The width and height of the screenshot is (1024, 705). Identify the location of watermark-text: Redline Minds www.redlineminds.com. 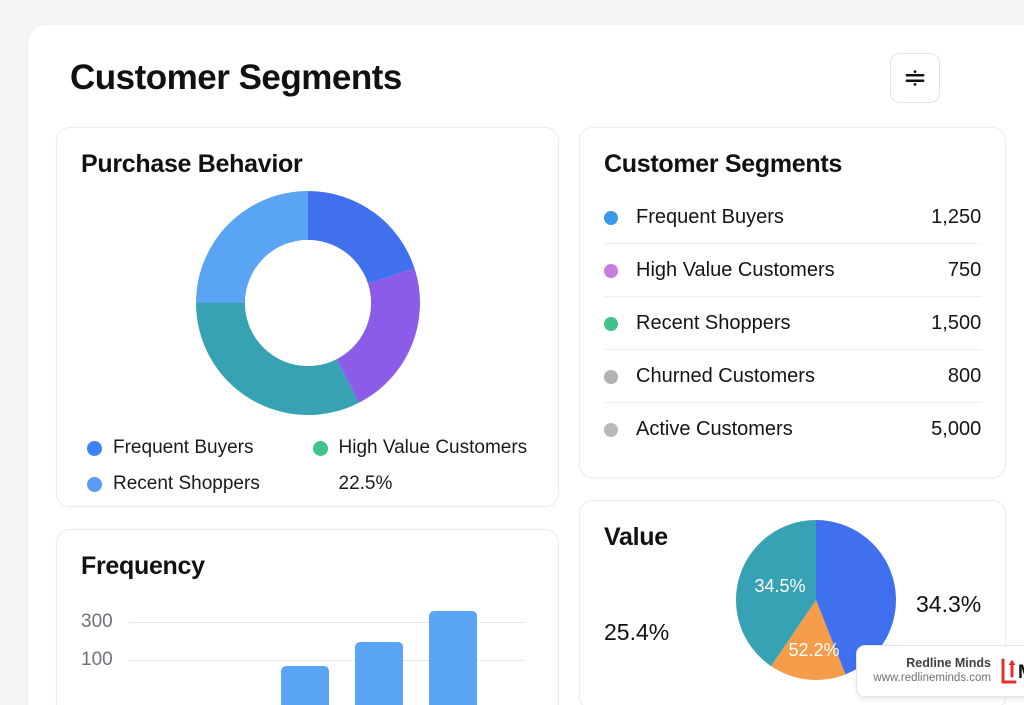
(934, 671).